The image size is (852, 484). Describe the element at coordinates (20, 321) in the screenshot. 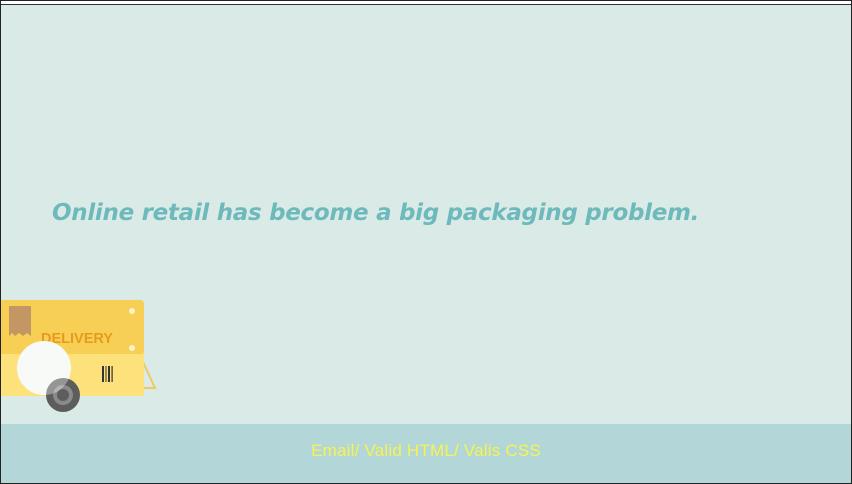

I see `package-tag-icon` at that location.